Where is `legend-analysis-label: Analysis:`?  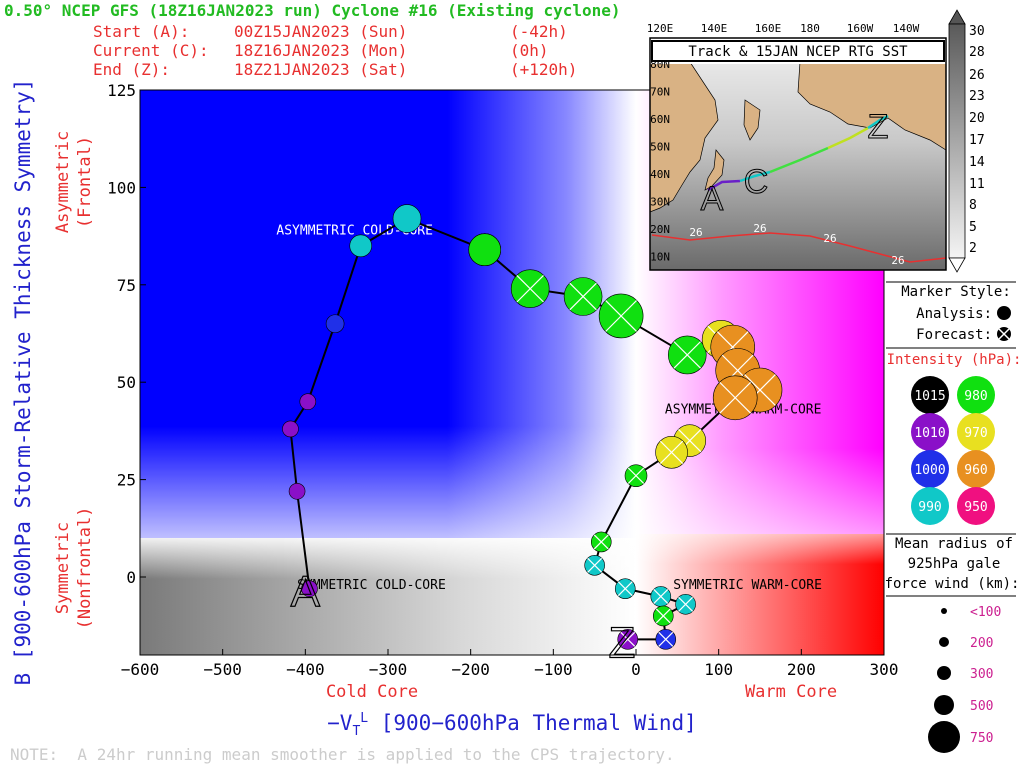 legend-analysis-label: Analysis: is located at coordinates (954, 314).